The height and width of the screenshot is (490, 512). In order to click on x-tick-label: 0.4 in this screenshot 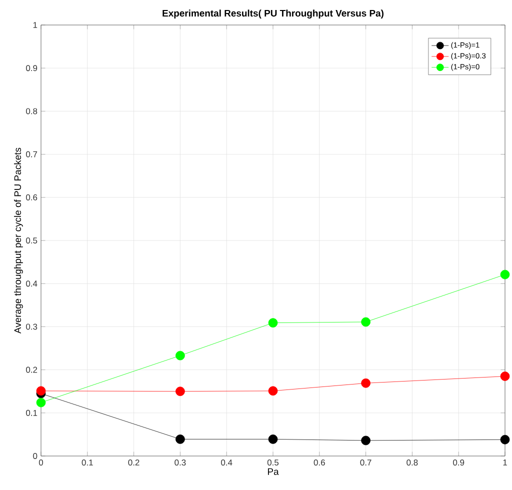, I will do `click(226, 463)`.